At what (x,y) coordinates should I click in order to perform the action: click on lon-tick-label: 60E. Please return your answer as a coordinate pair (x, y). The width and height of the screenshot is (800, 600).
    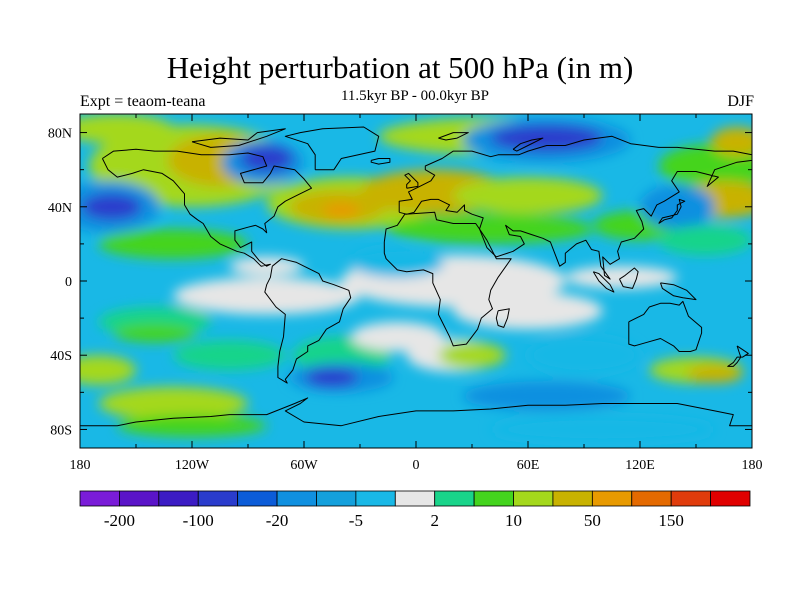
    Looking at the image, I should click on (528, 465).